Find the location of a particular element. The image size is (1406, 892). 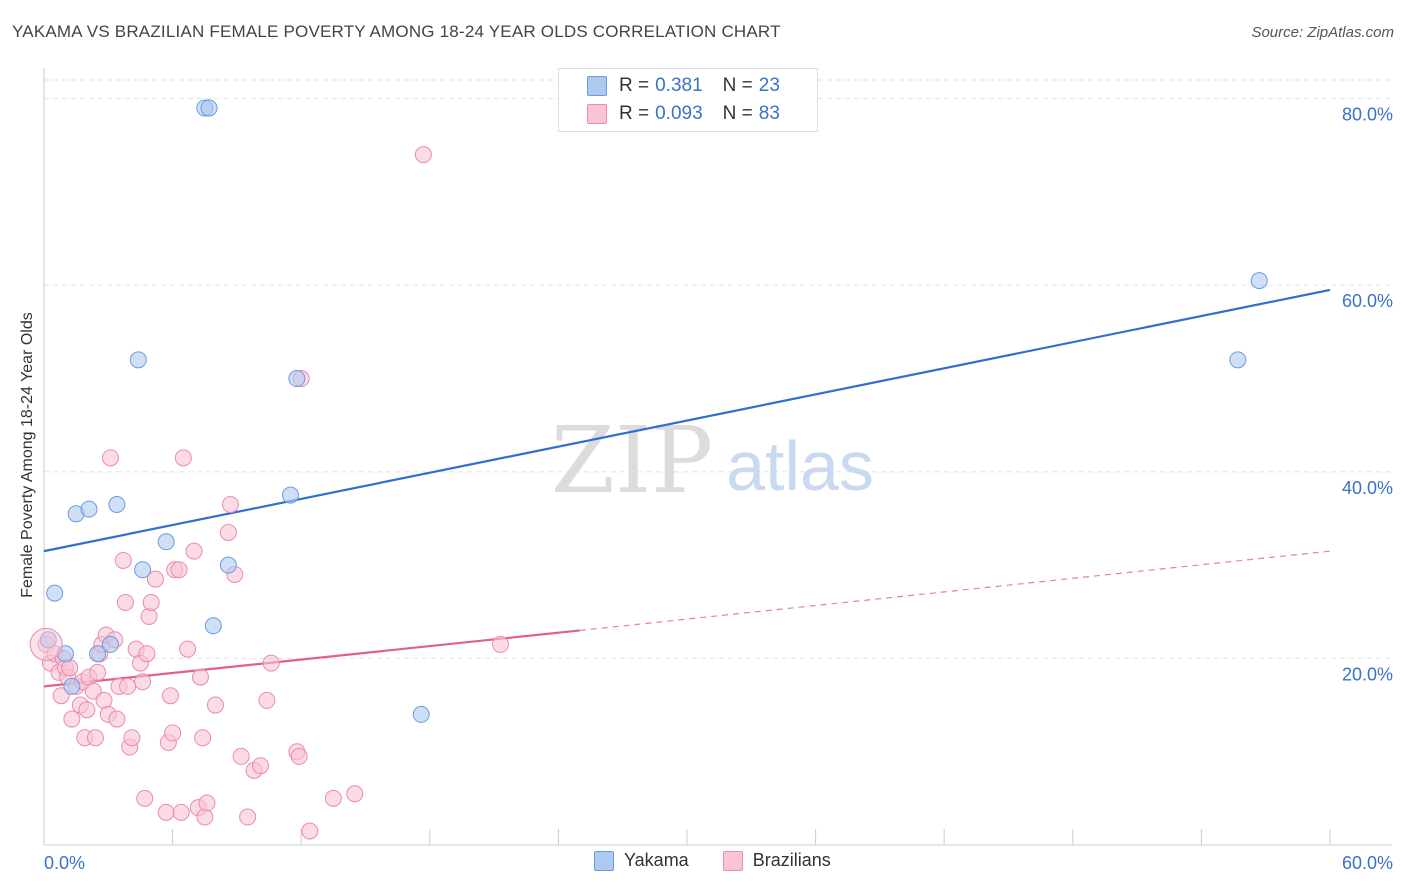

watermark-atlas: atlas is located at coordinates (800, 466).